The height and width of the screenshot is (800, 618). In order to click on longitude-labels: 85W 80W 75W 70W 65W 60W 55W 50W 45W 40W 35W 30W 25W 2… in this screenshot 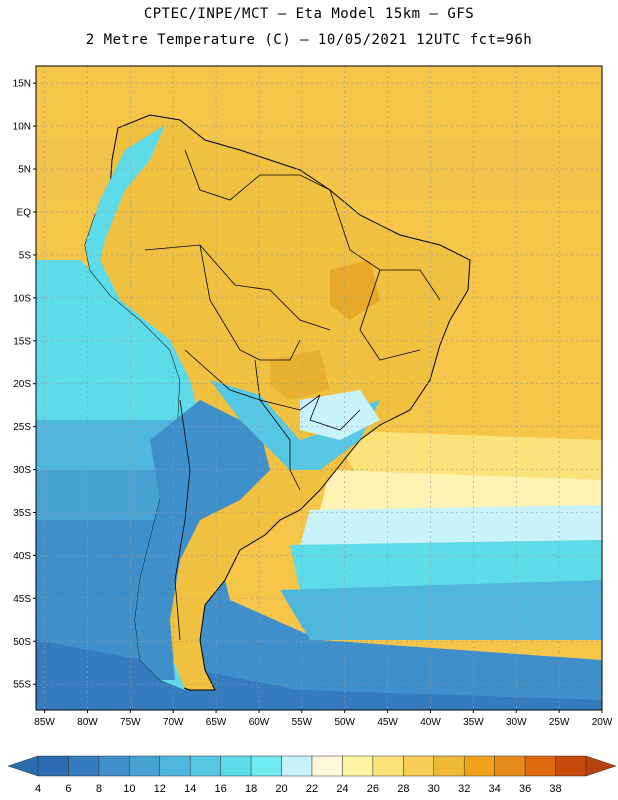, I will do `click(323, 719)`.